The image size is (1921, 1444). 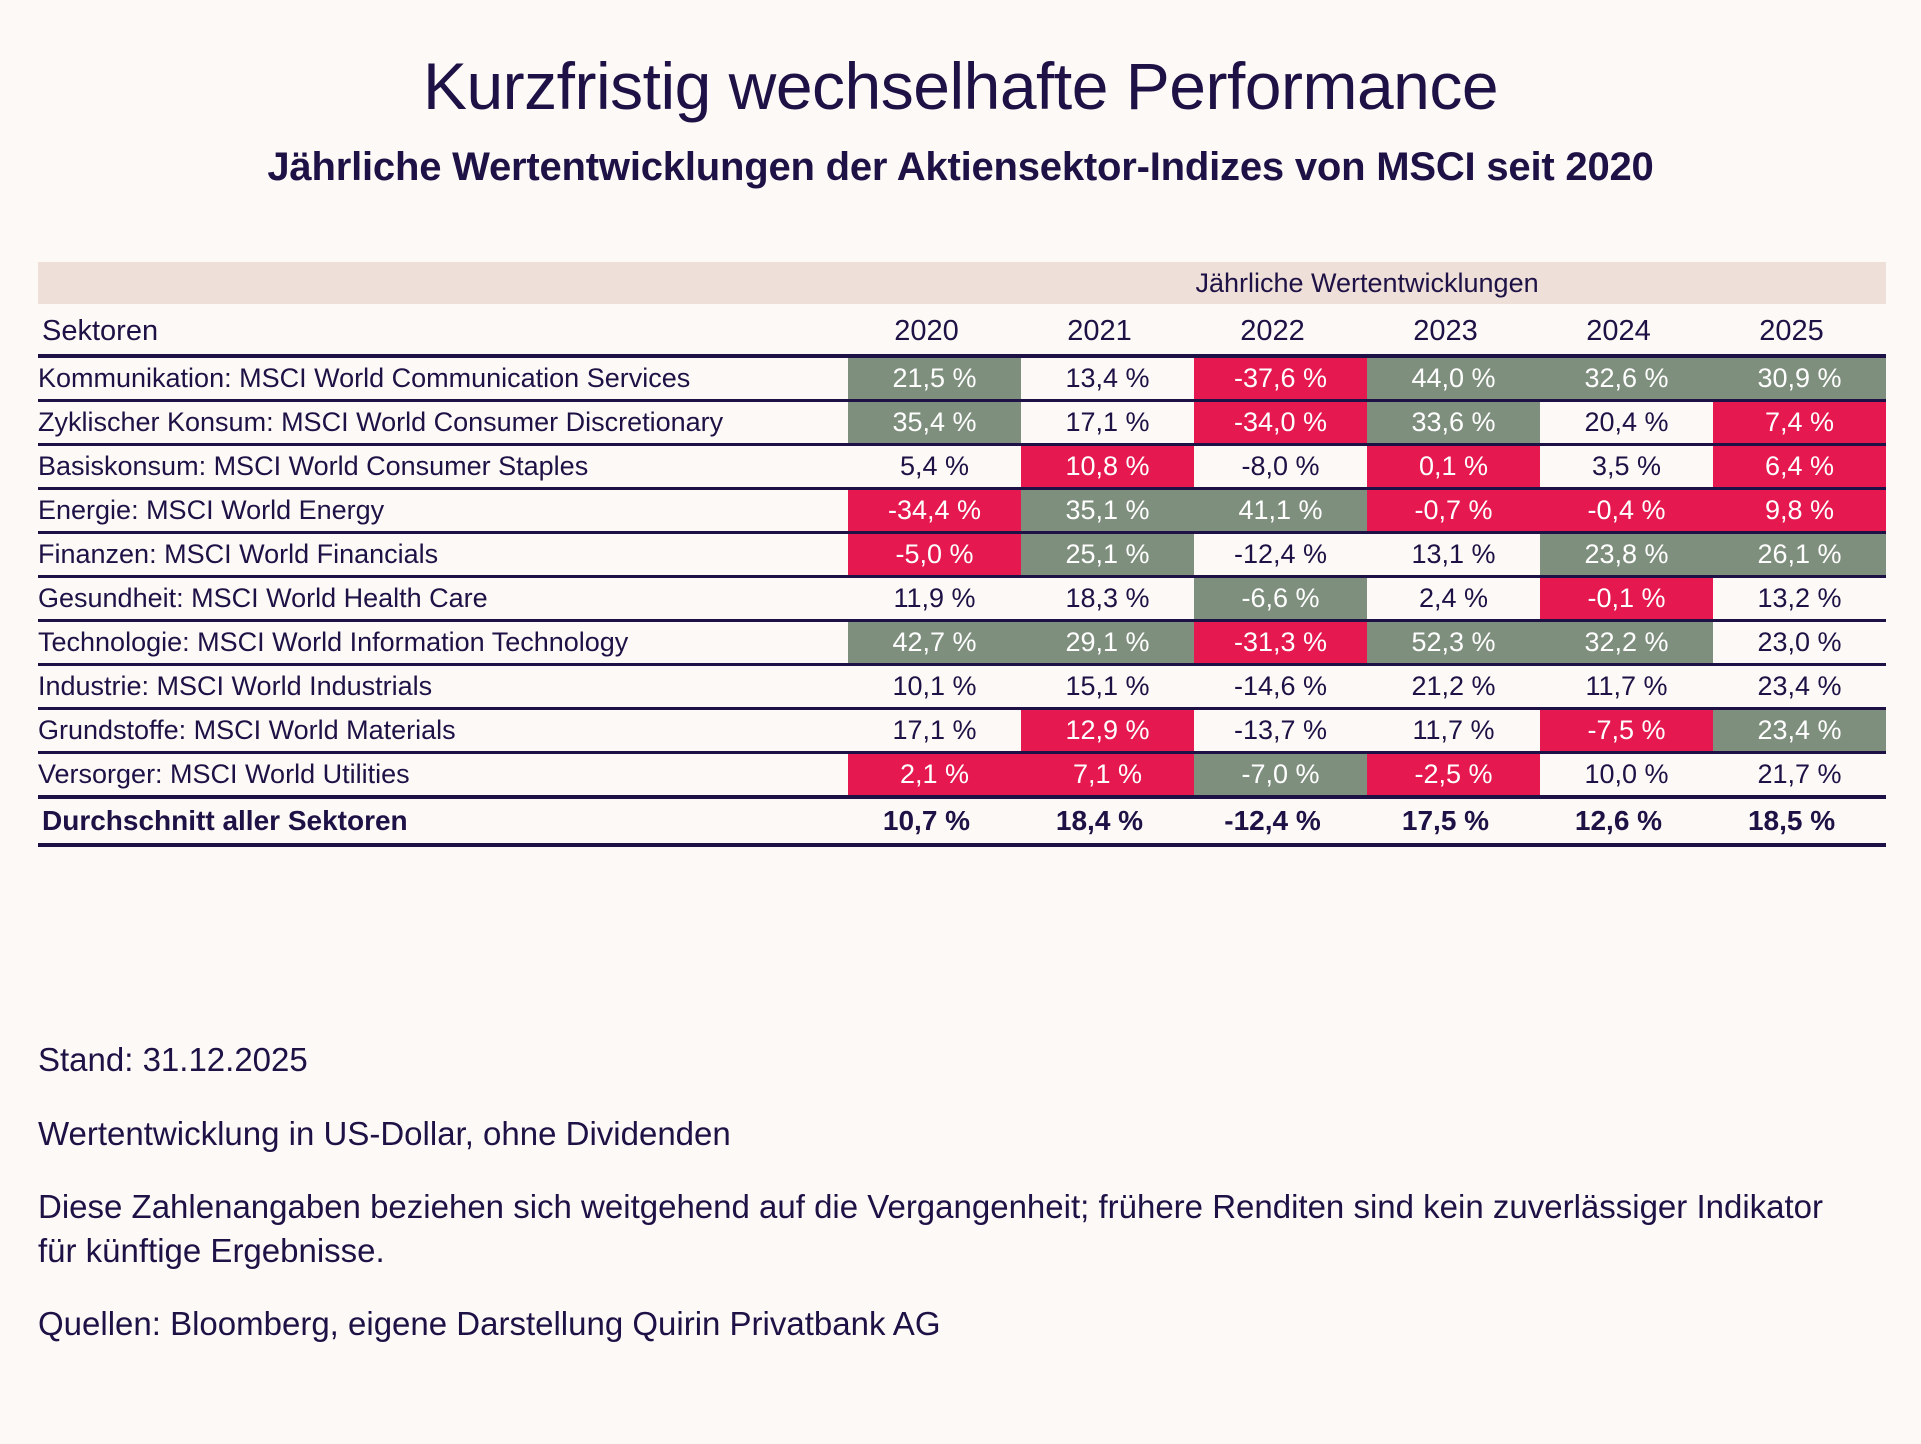 What do you see at coordinates (1280, 510) in the screenshot?
I see `cell-2022: 41,1 %` at bounding box center [1280, 510].